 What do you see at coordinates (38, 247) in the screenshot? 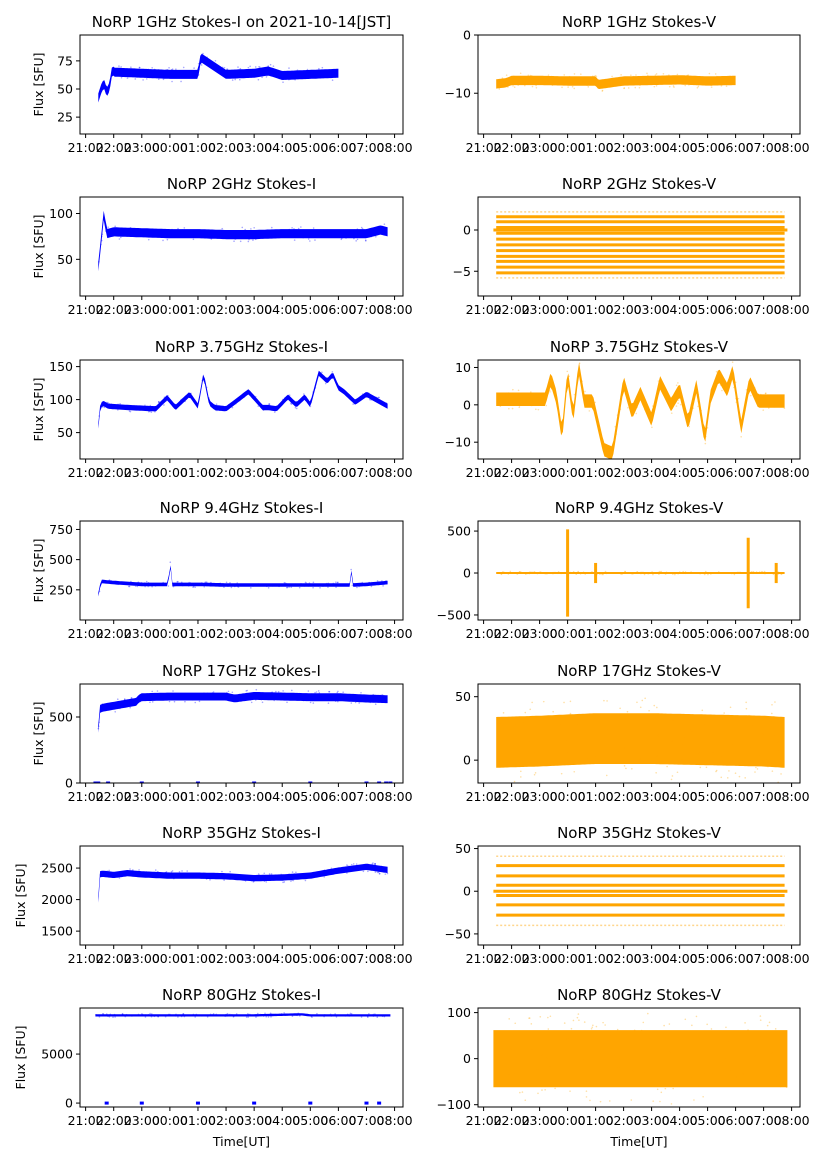
I see `y-axis-label: Flux [SFU]` at bounding box center [38, 247].